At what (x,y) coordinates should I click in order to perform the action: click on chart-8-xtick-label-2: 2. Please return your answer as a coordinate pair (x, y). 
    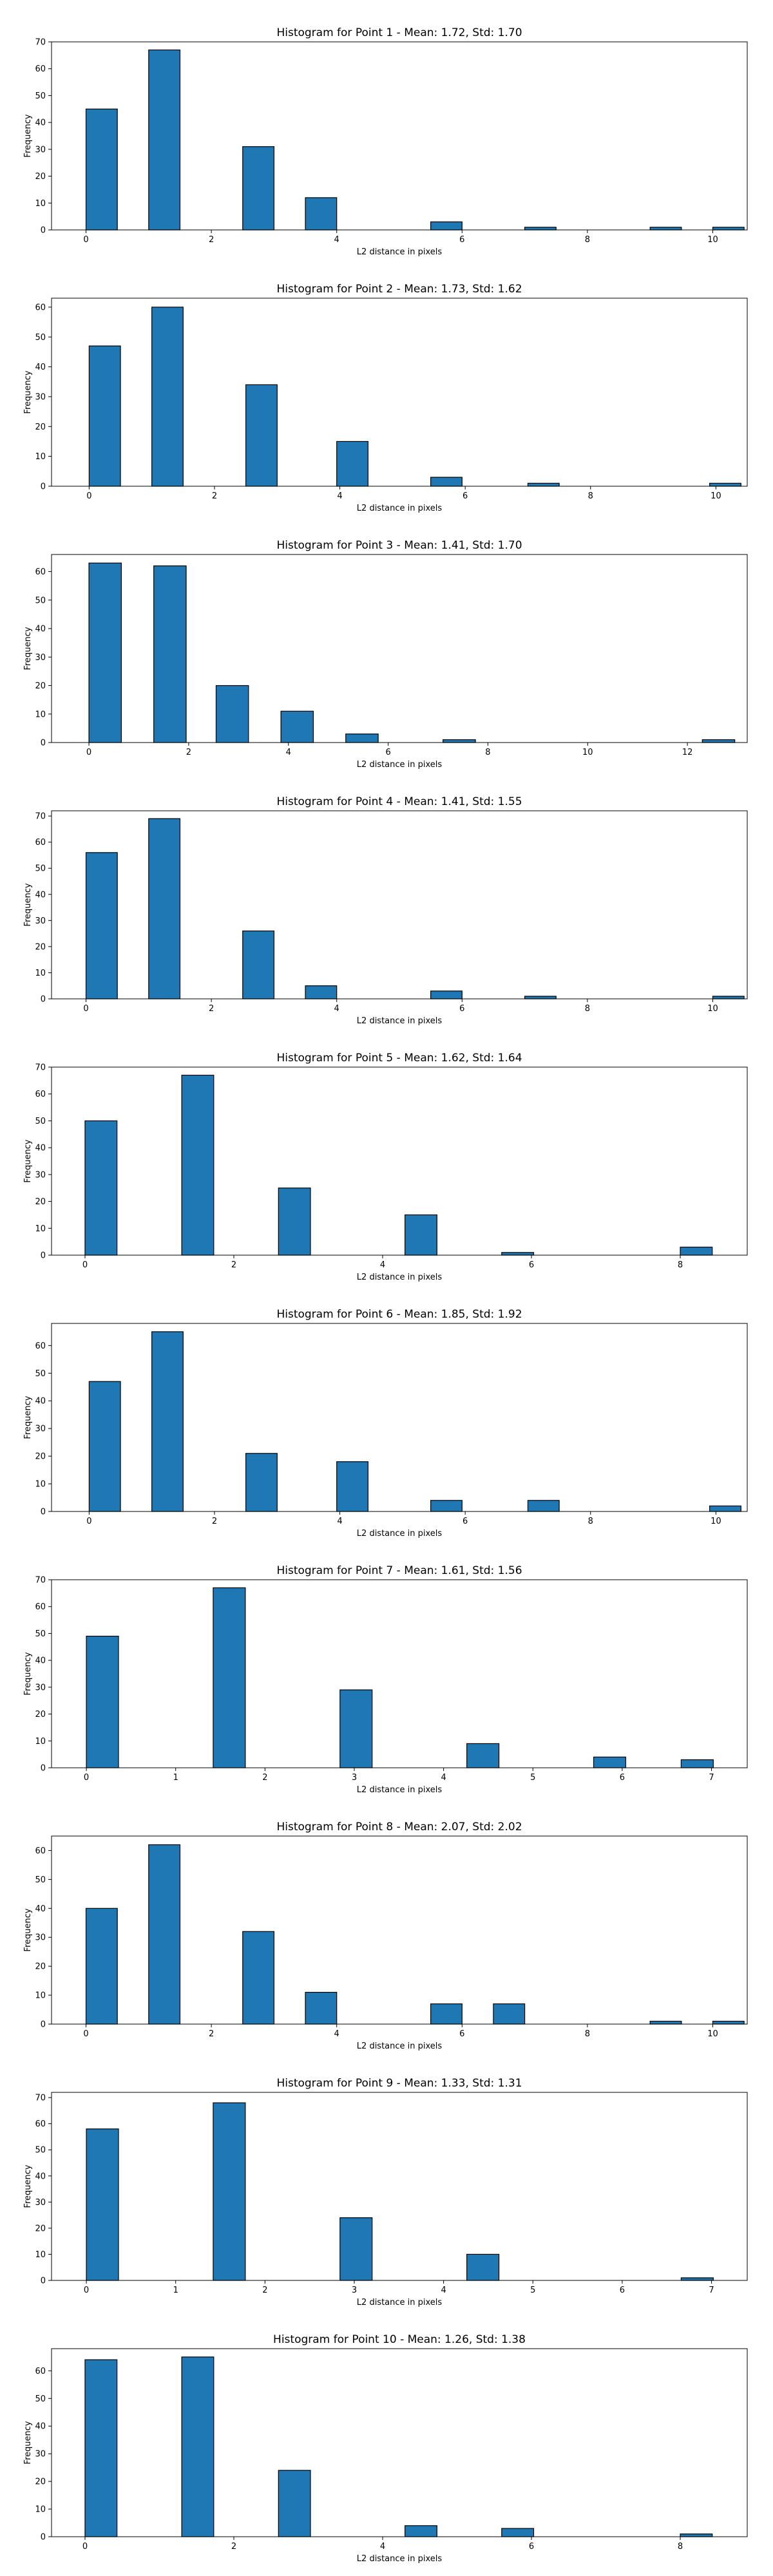
    Looking at the image, I should click on (211, 2034).